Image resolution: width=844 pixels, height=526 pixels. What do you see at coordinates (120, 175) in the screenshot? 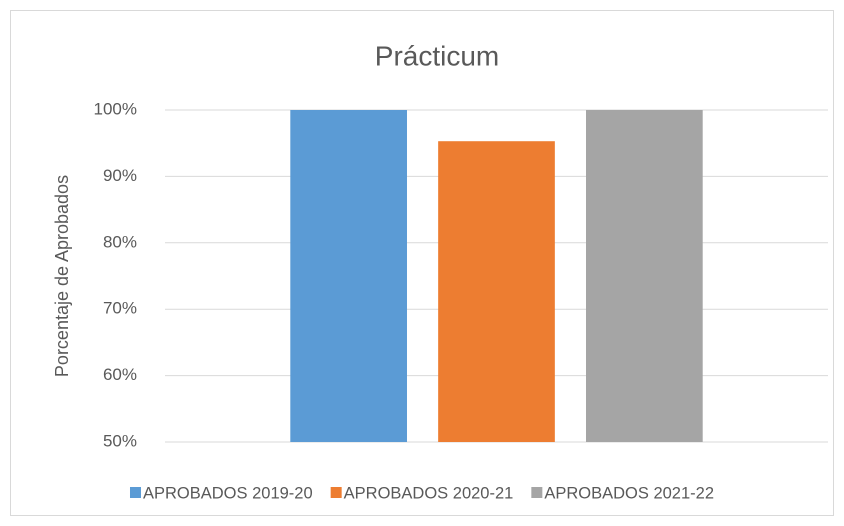
I see `y-tick-label: 90%` at bounding box center [120, 175].